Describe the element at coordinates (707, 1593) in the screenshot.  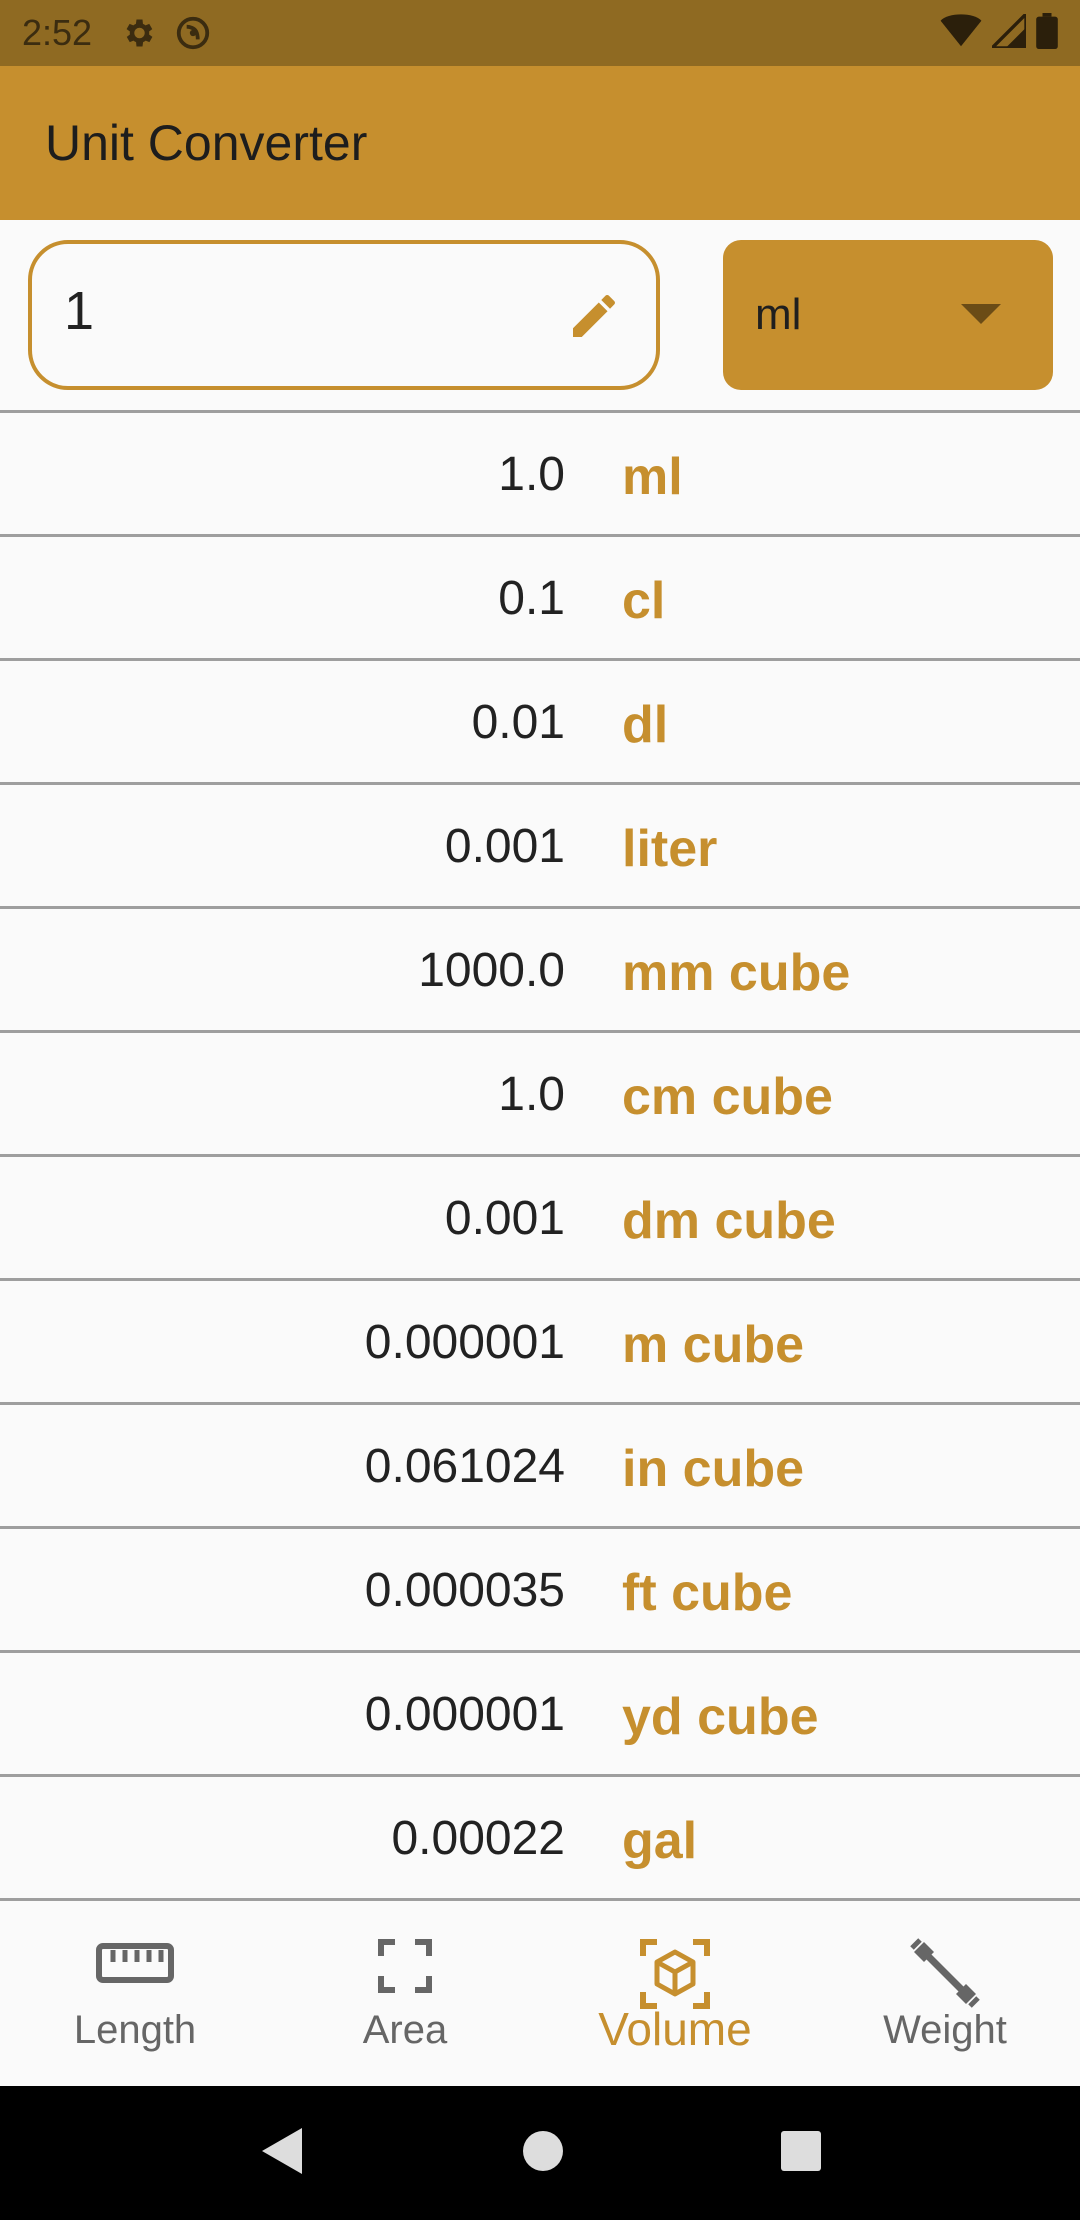
I see `result-unit: ft cube` at that location.